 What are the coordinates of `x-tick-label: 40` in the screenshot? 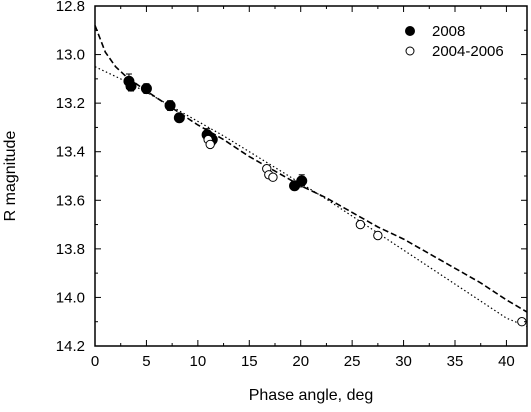 It's located at (506, 361).